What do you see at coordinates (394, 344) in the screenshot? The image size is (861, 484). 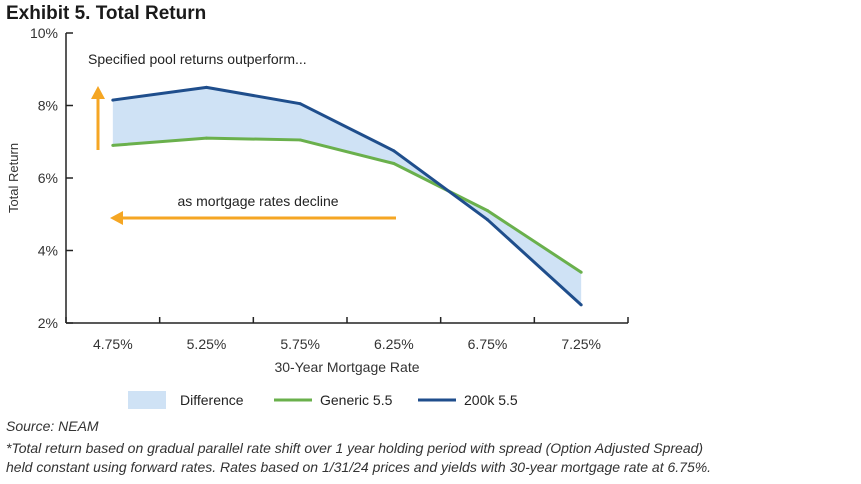 I see `x-tick-label: 6.25%` at bounding box center [394, 344].